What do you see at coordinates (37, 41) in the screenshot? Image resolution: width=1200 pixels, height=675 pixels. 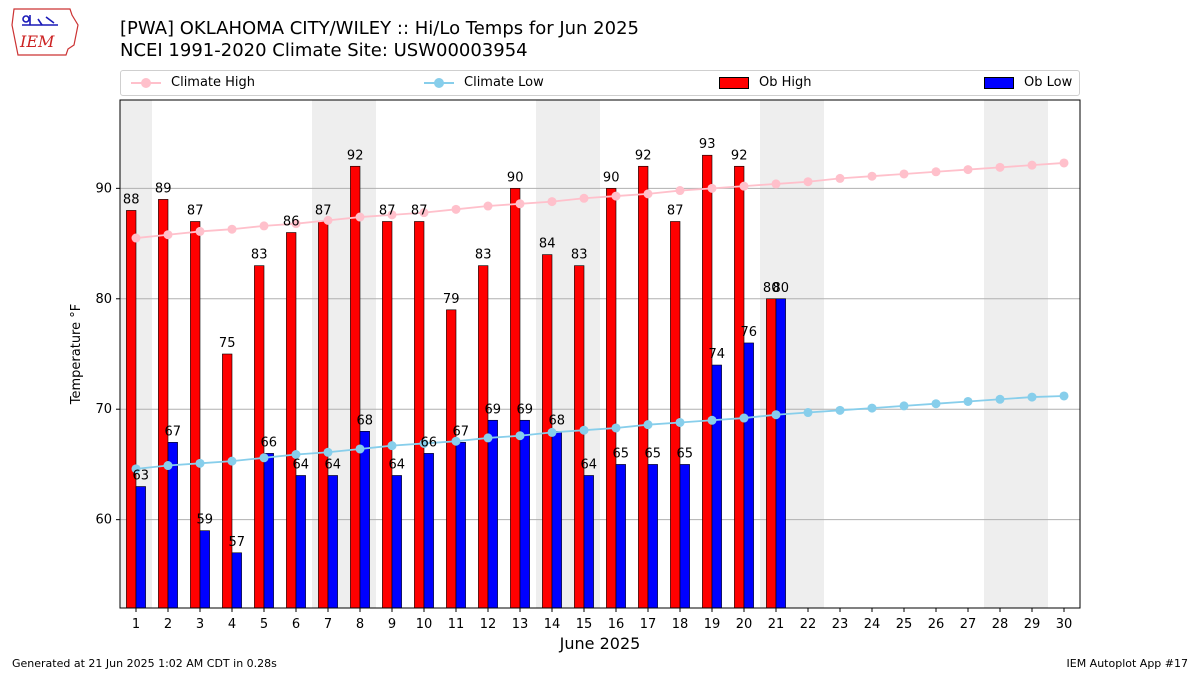 I see `svg-text: IEM` at bounding box center [37, 41].